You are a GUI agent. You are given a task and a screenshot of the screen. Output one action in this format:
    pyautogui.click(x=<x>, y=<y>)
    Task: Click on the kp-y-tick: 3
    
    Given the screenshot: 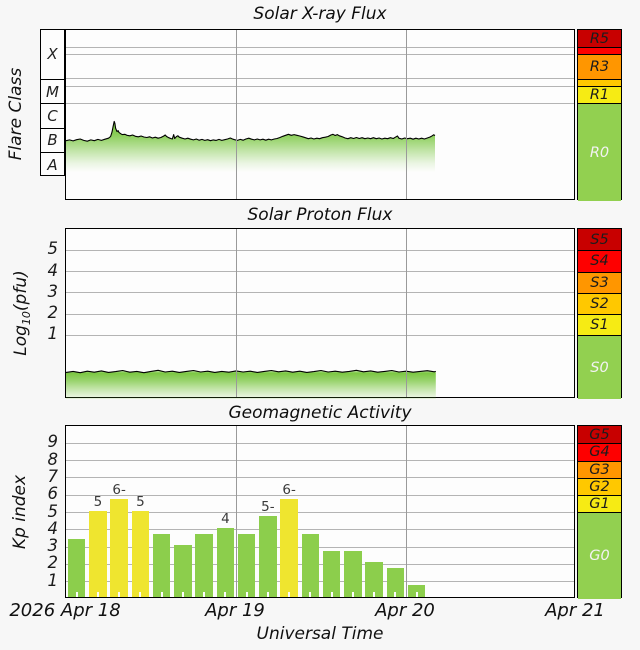 What is the action you would take?
    pyautogui.click(x=53, y=546)
    